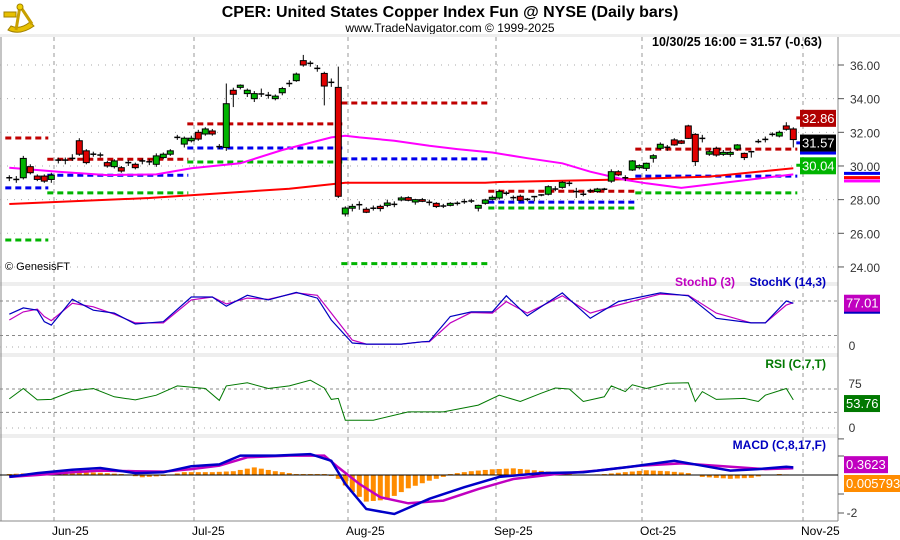 The width and height of the screenshot is (900, 540). What do you see at coordinates (865, 201) in the screenshot?
I see `y-tick-label: 28.00` at bounding box center [865, 201].